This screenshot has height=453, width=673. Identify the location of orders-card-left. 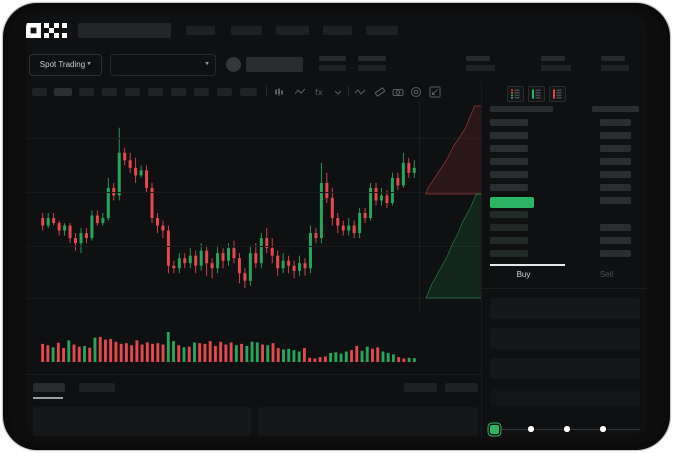
(142, 421).